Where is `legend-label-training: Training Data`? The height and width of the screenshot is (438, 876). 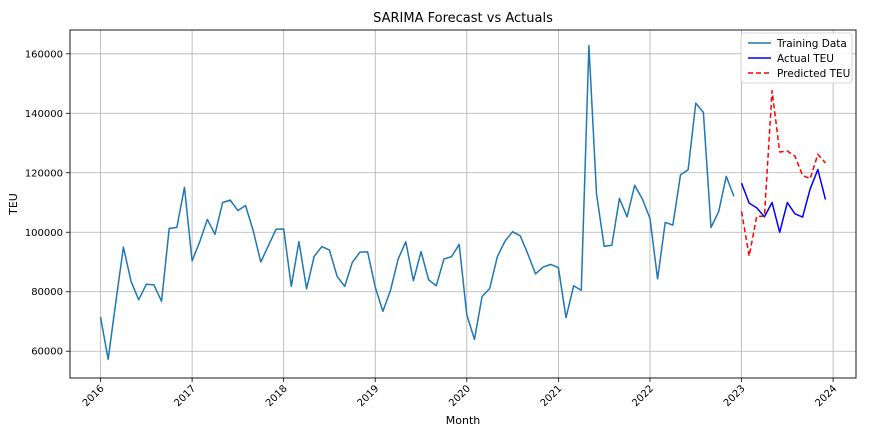 legend-label-training: Training Data is located at coordinates (811, 44).